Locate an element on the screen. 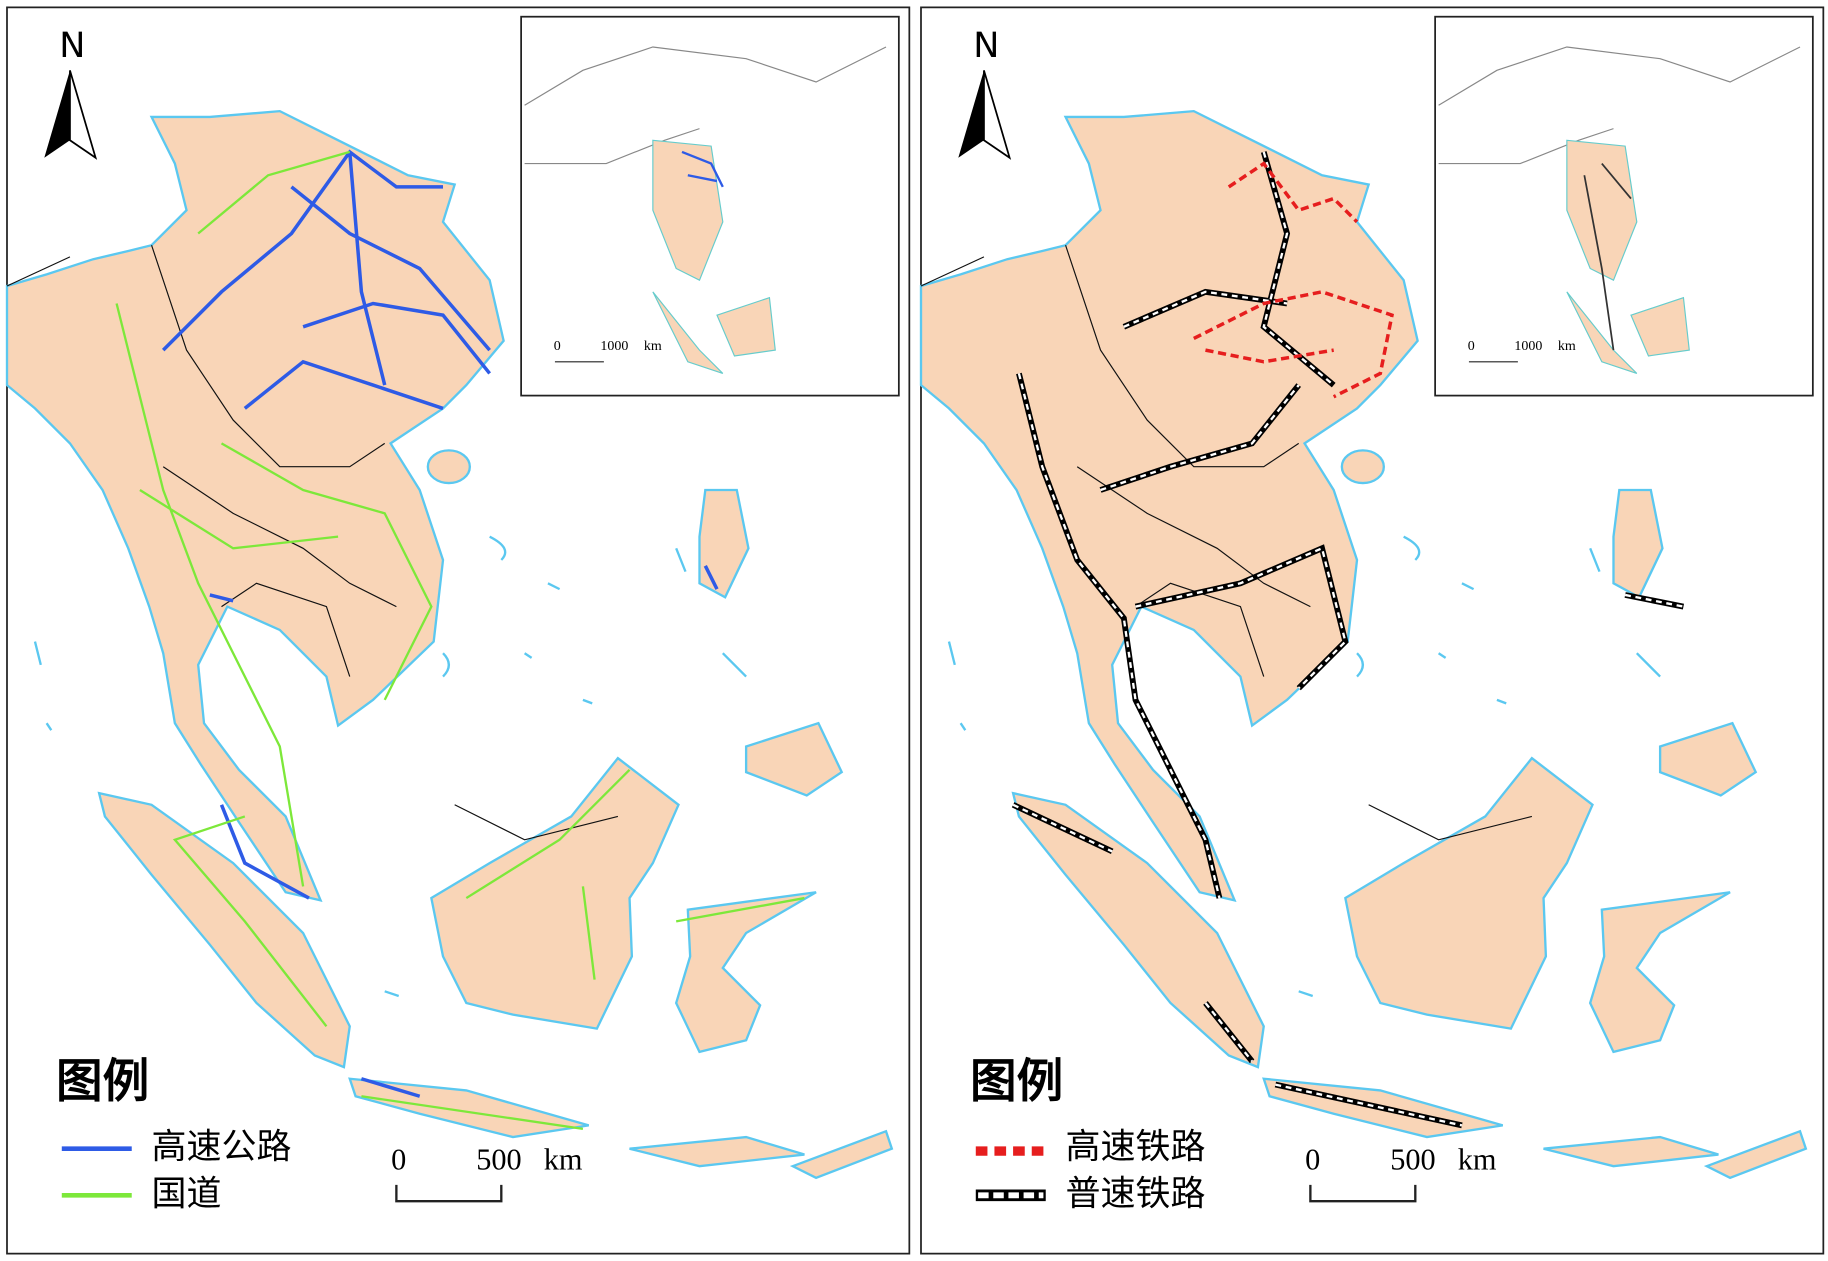 This screenshot has width=1828, height=1261. legend-label: 高速铁路 is located at coordinates (1136, 1148).